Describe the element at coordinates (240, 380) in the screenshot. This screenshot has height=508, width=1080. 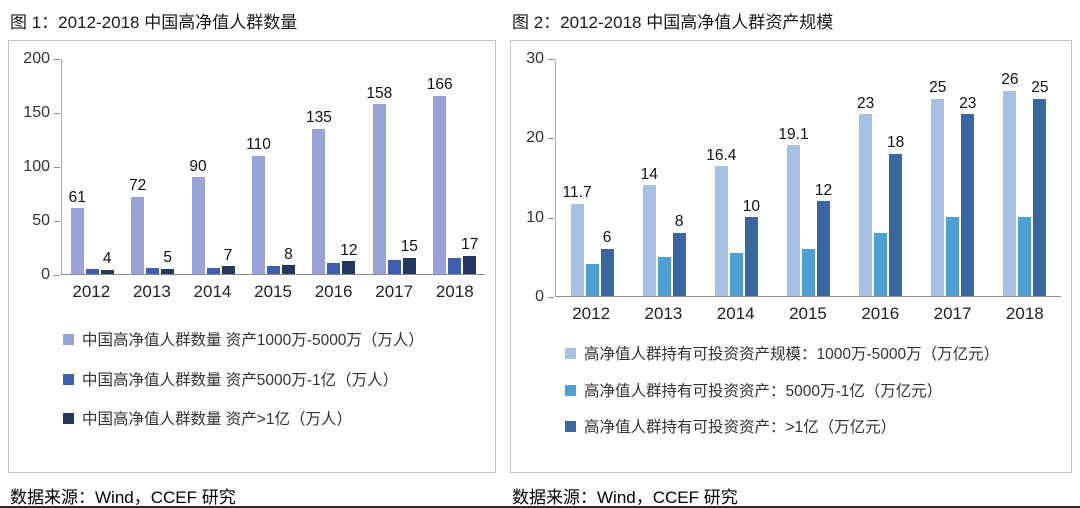
I see `legend-label: 中国高净值人群数量 资产5000万-1亿（万人）` at that location.